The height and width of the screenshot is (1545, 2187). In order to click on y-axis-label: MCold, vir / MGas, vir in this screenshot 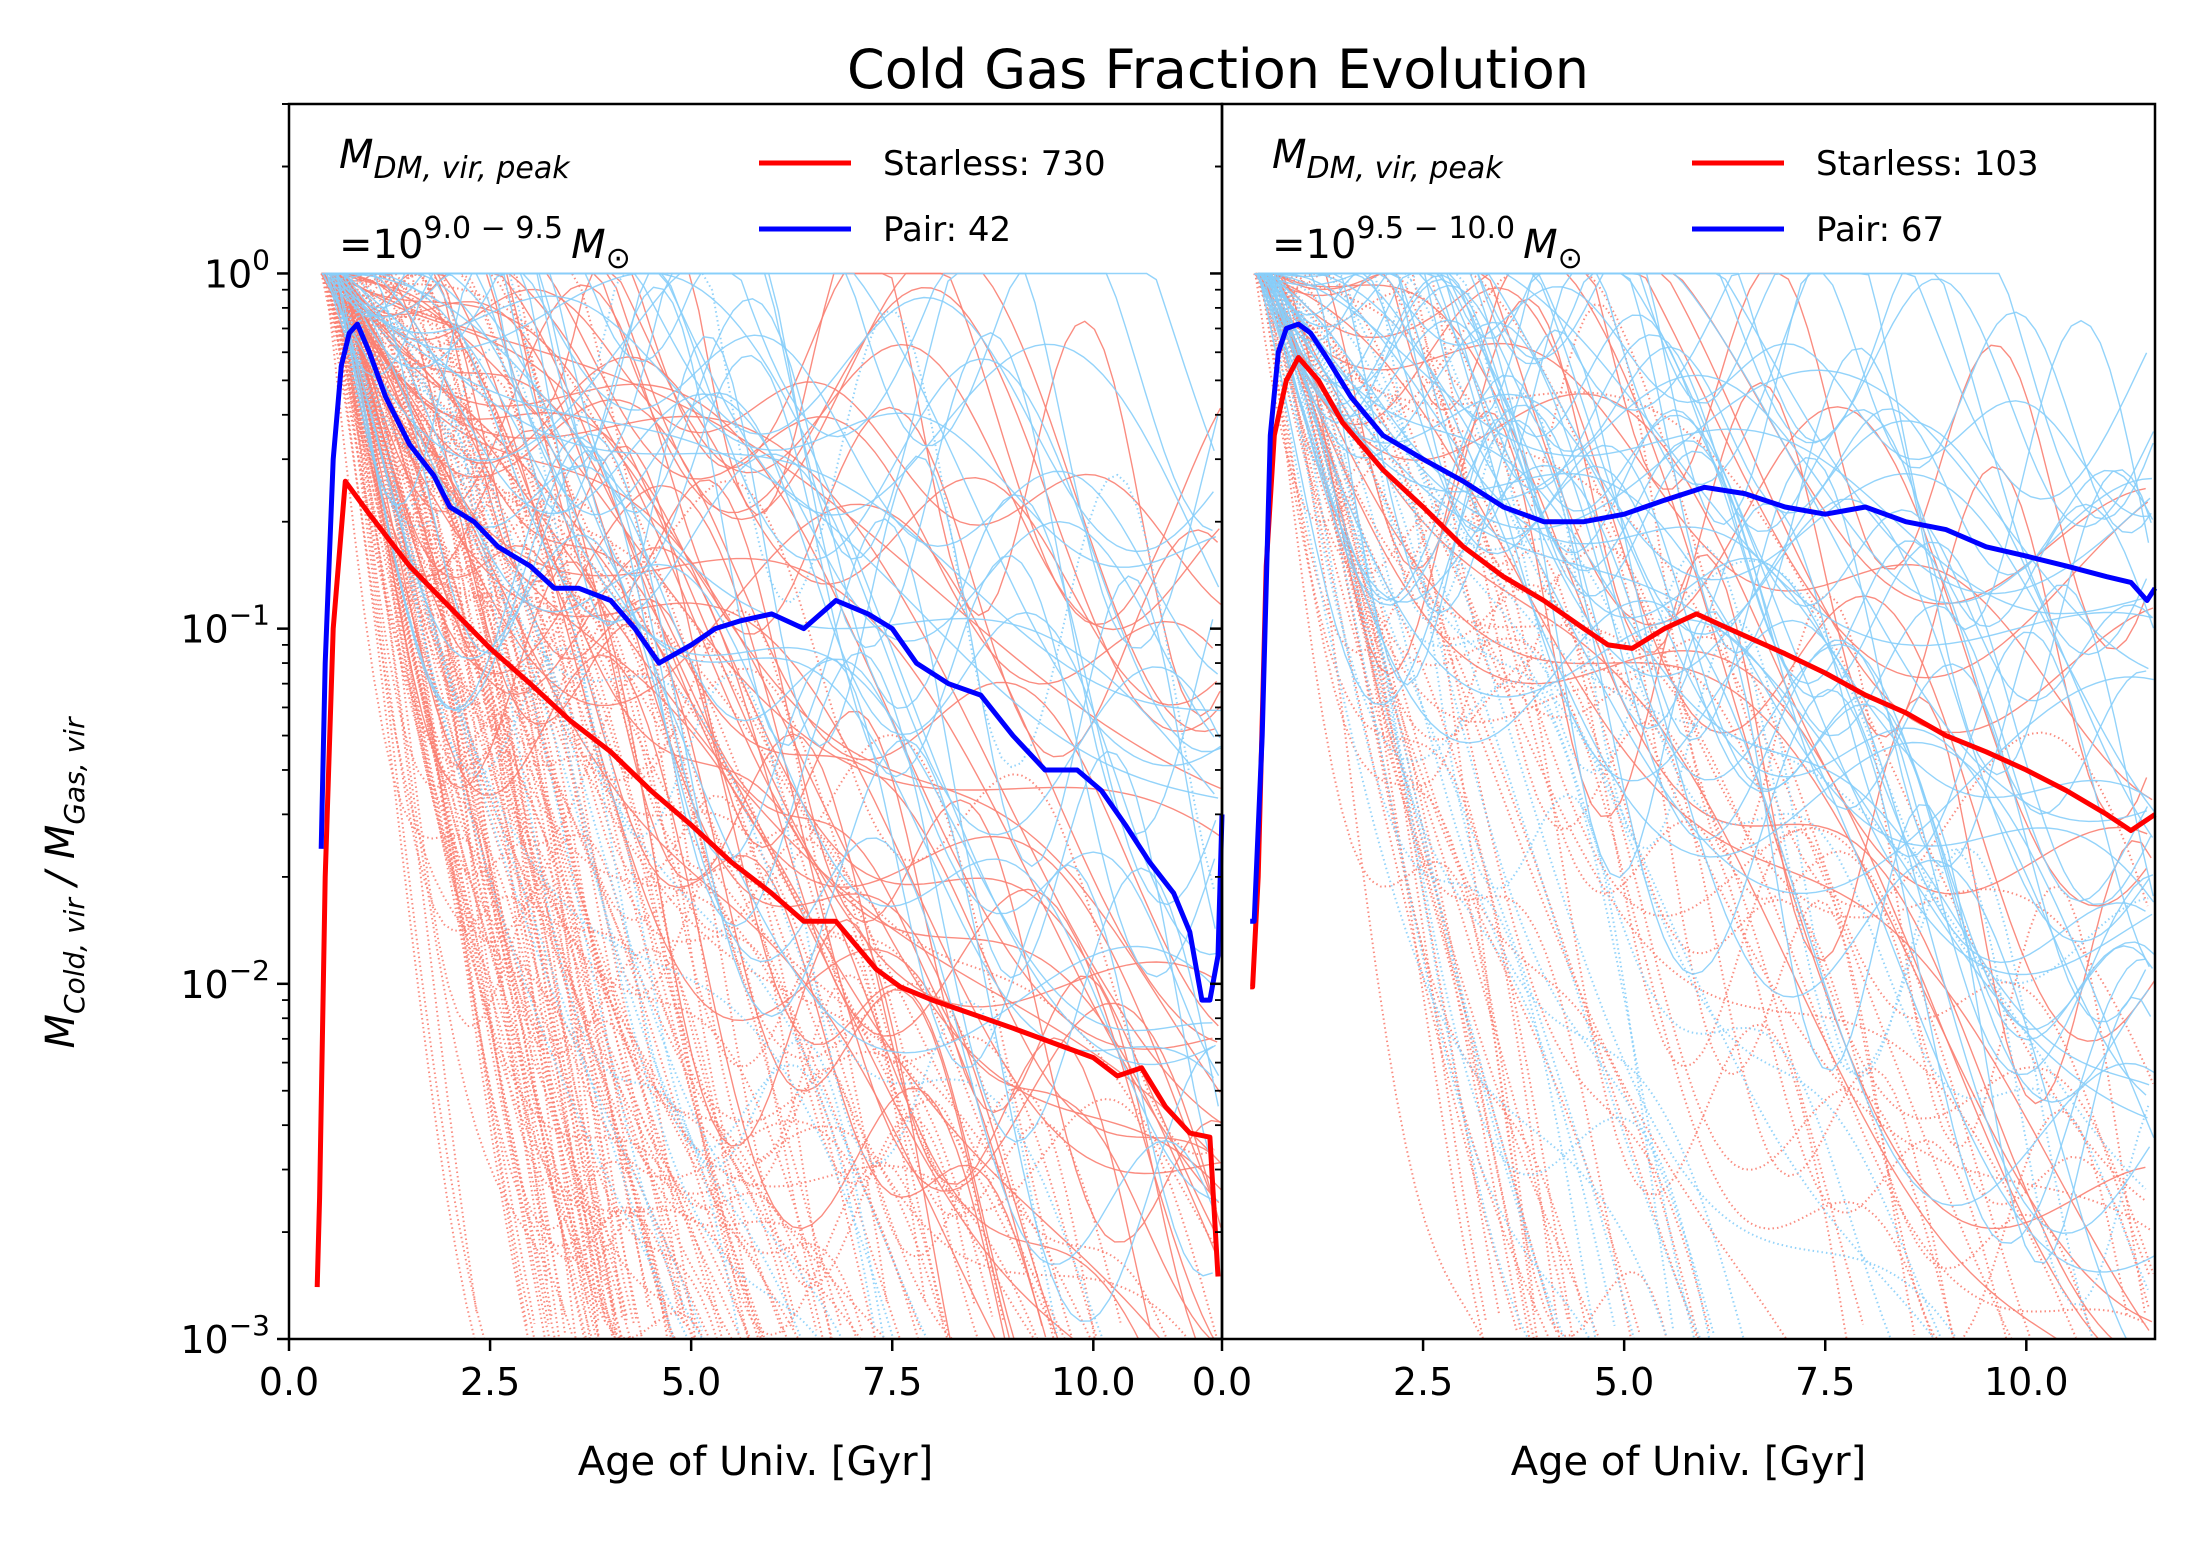, I will do `click(64, 882)`.